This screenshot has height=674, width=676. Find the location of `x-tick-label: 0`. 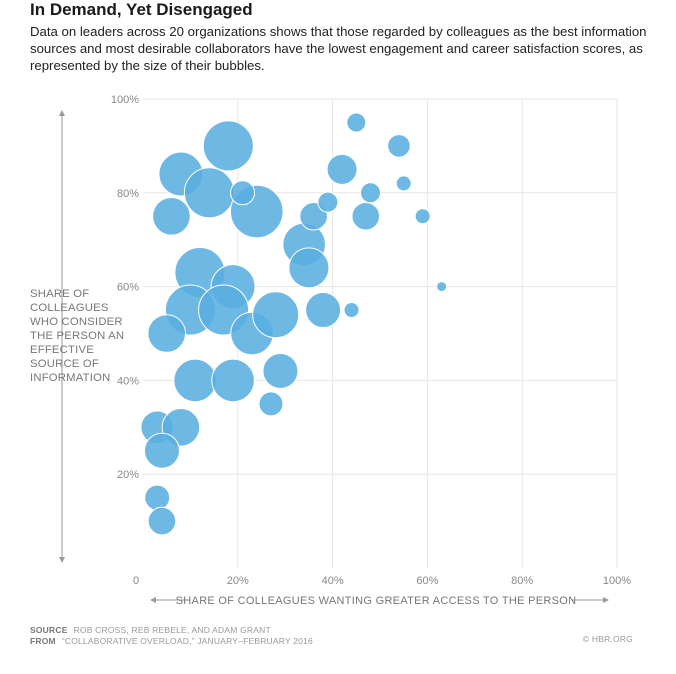

x-tick-label: 0 is located at coordinates (136, 581).